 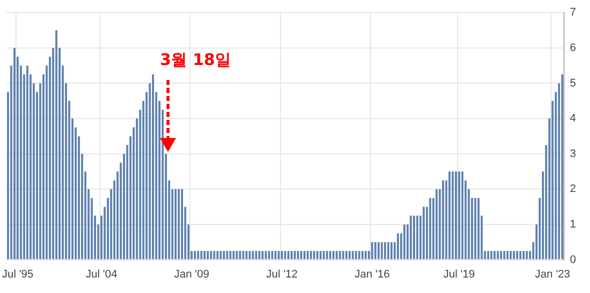 What do you see at coordinates (573, 48) in the screenshot?
I see `y-tick-label: 6` at bounding box center [573, 48].